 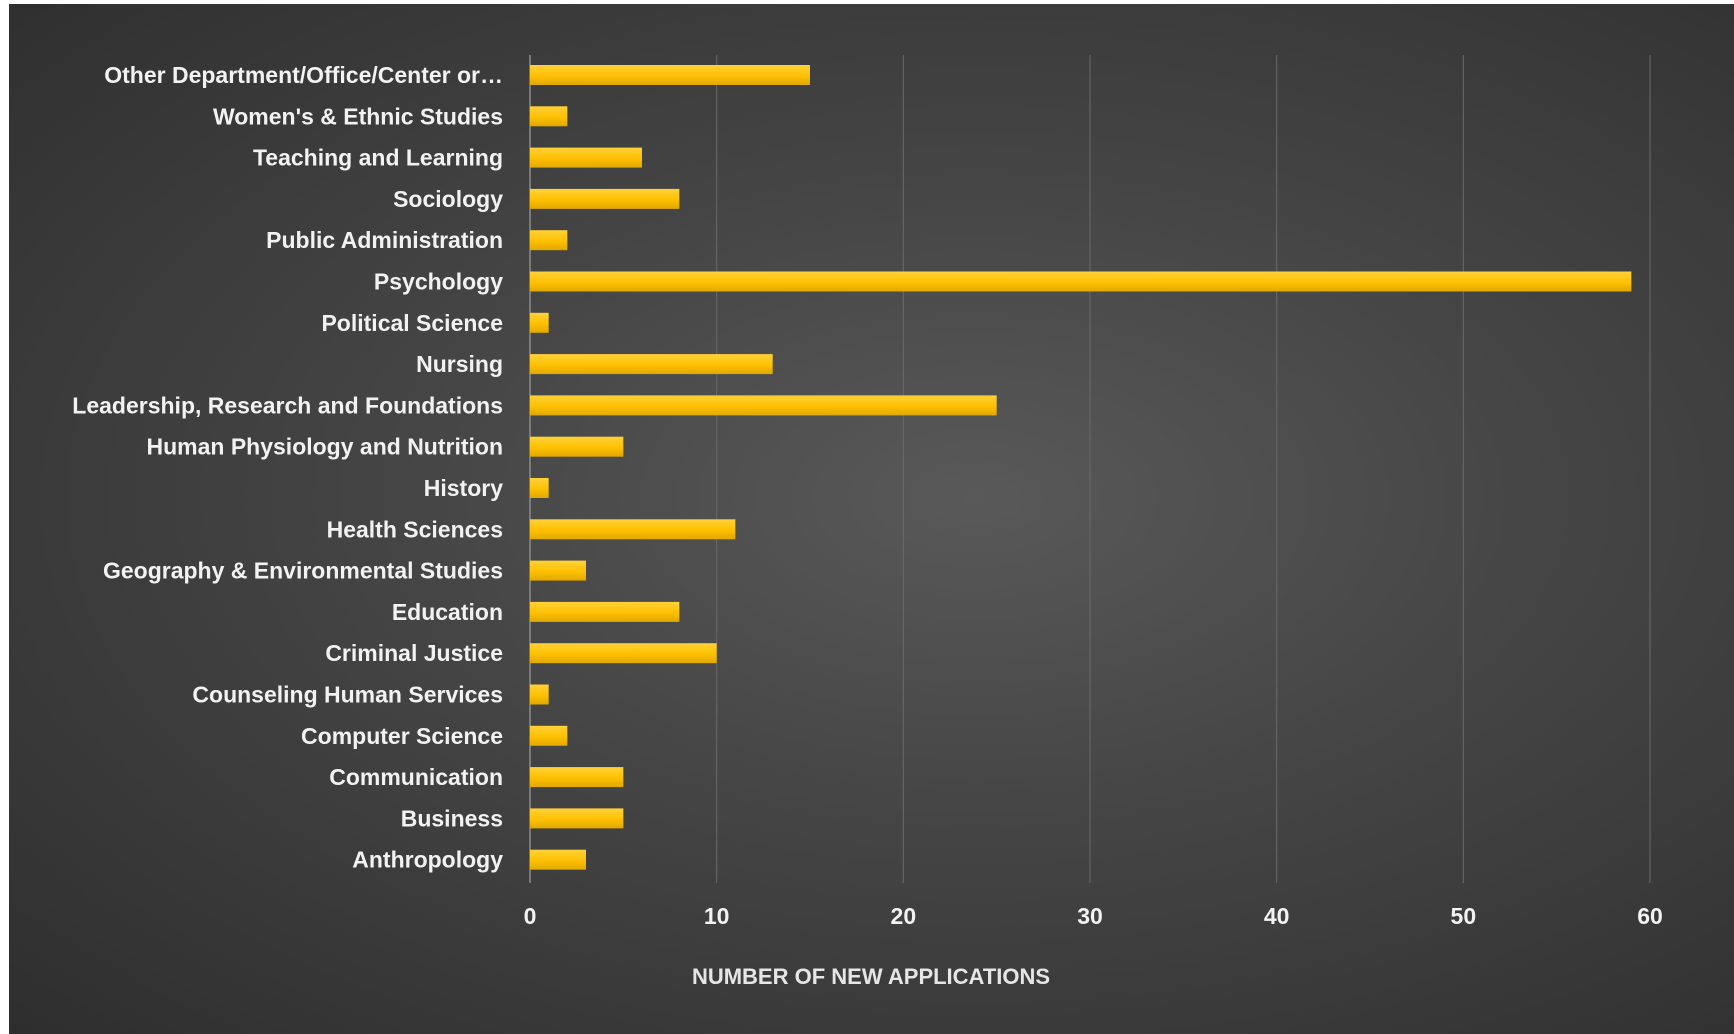 I want to click on category-label-4: Public Administration, so click(x=384, y=240).